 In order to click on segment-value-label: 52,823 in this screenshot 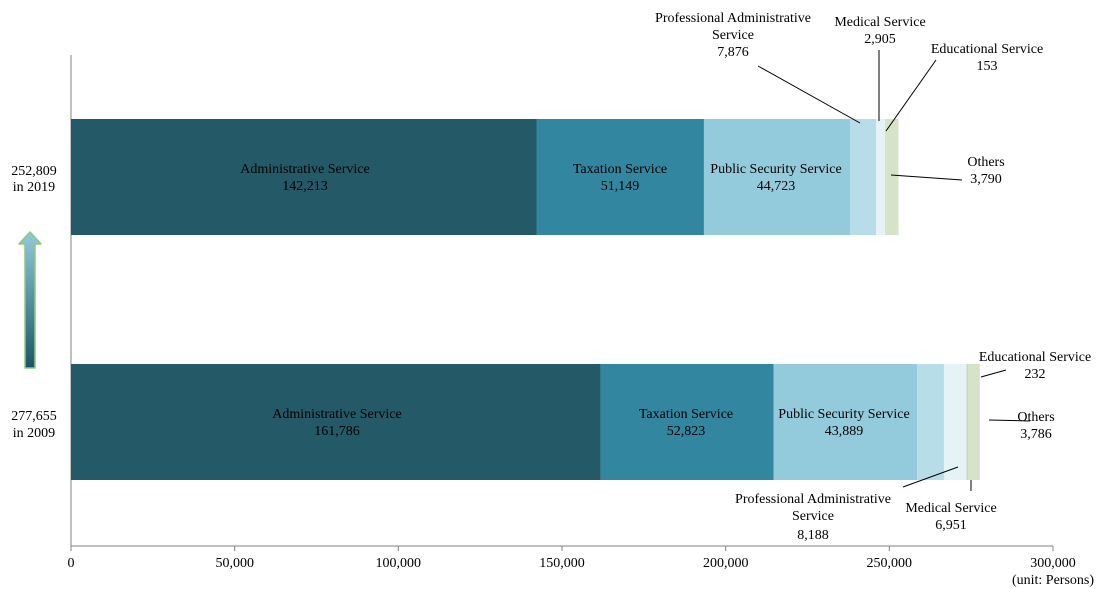, I will do `click(686, 431)`.